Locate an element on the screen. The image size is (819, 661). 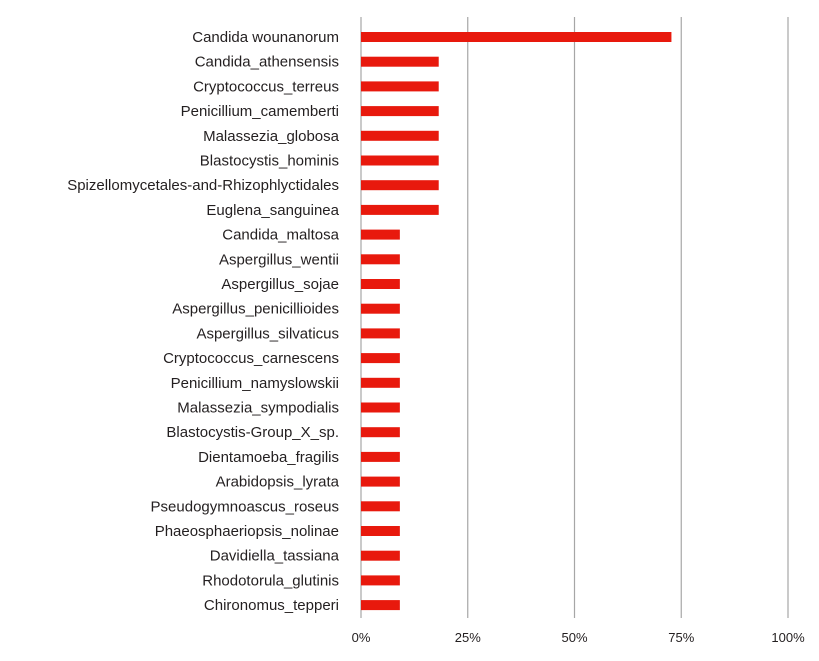
category-label: Blastocystis-Group_X_sp. is located at coordinates (252, 432).